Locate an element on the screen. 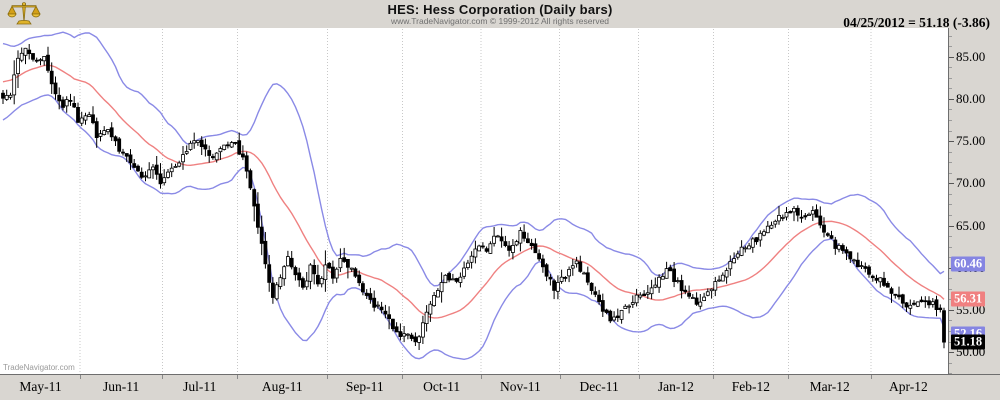  y-axis-tick-label: 80.00 is located at coordinates (971, 98).